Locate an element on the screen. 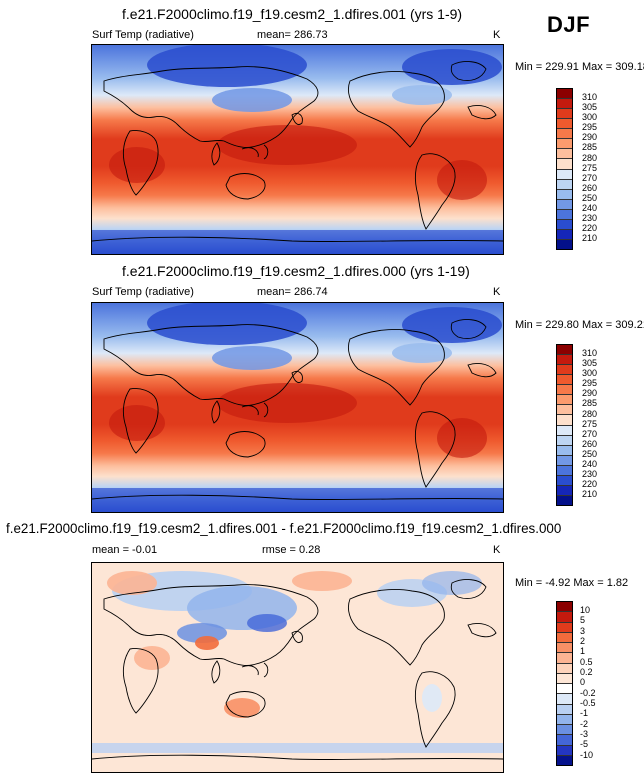 Image resolution: width=644 pixels, height=775 pixels. panel1-tick-label: 250 is located at coordinates (590, 198).